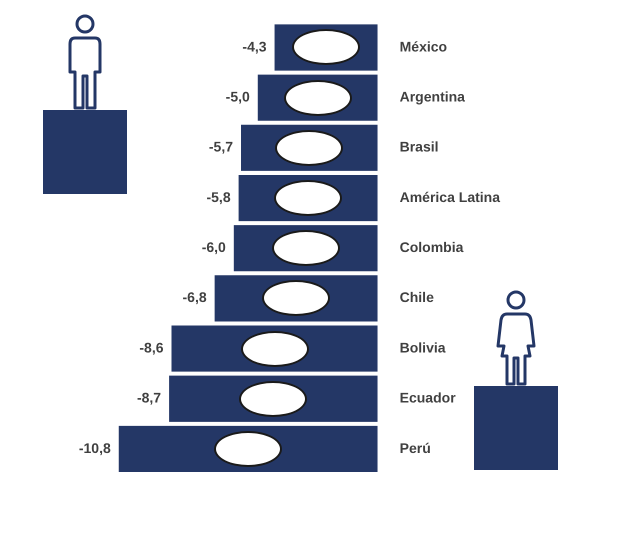 The height and width of the screenshot is (542, 634). I want to click on data-label: -8,7, so click(149, 398).